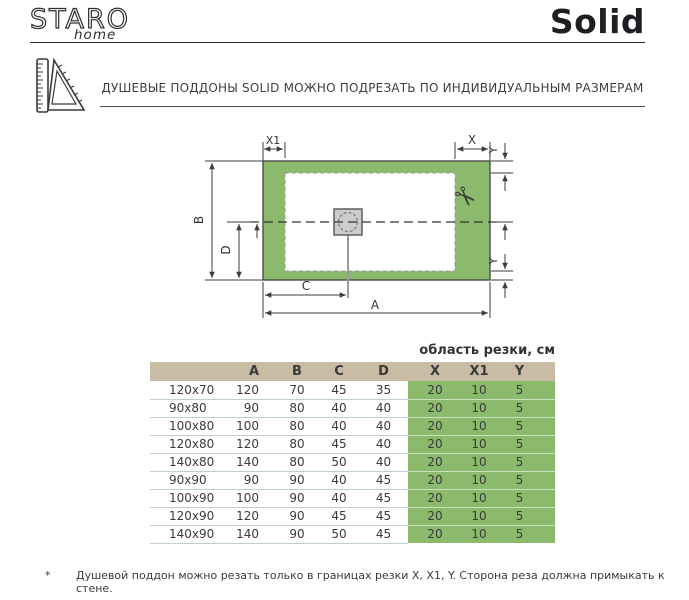 This screenshot has height=600, width=689. Describe the element at coordinates (528, 371) in the screenshot. I see `col-y: Y` at that location.